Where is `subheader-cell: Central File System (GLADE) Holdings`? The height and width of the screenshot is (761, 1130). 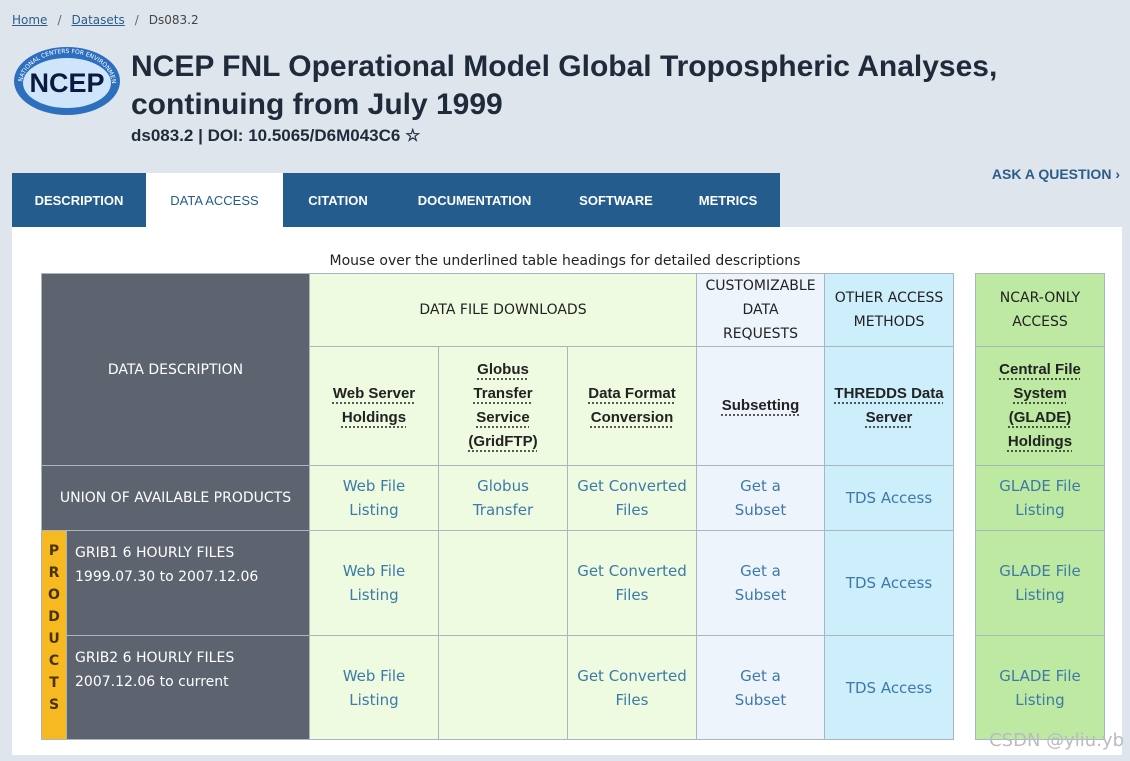
subheader-cell: Central File System (GLADE) Holdings is located at coordinates (1040, 406).